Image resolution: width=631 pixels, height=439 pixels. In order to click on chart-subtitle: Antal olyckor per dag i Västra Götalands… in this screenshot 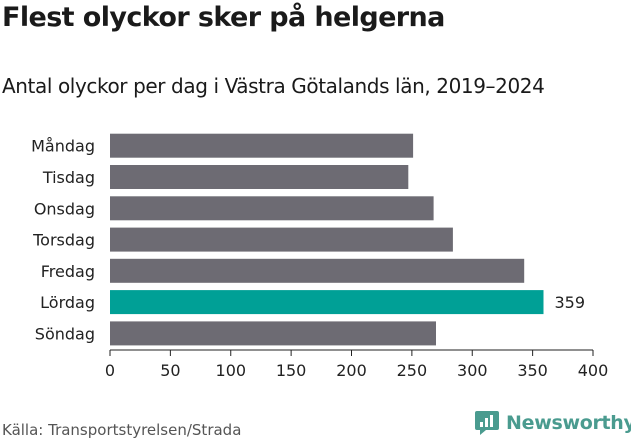, I will do `click(273, 86)`.